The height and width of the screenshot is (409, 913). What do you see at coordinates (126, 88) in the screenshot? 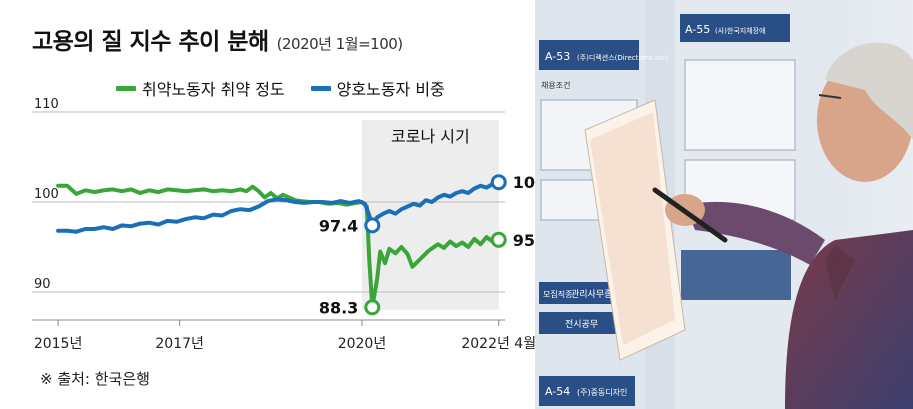
I see `legend-swatch-vulnerable` at bounding box center [126, 88].